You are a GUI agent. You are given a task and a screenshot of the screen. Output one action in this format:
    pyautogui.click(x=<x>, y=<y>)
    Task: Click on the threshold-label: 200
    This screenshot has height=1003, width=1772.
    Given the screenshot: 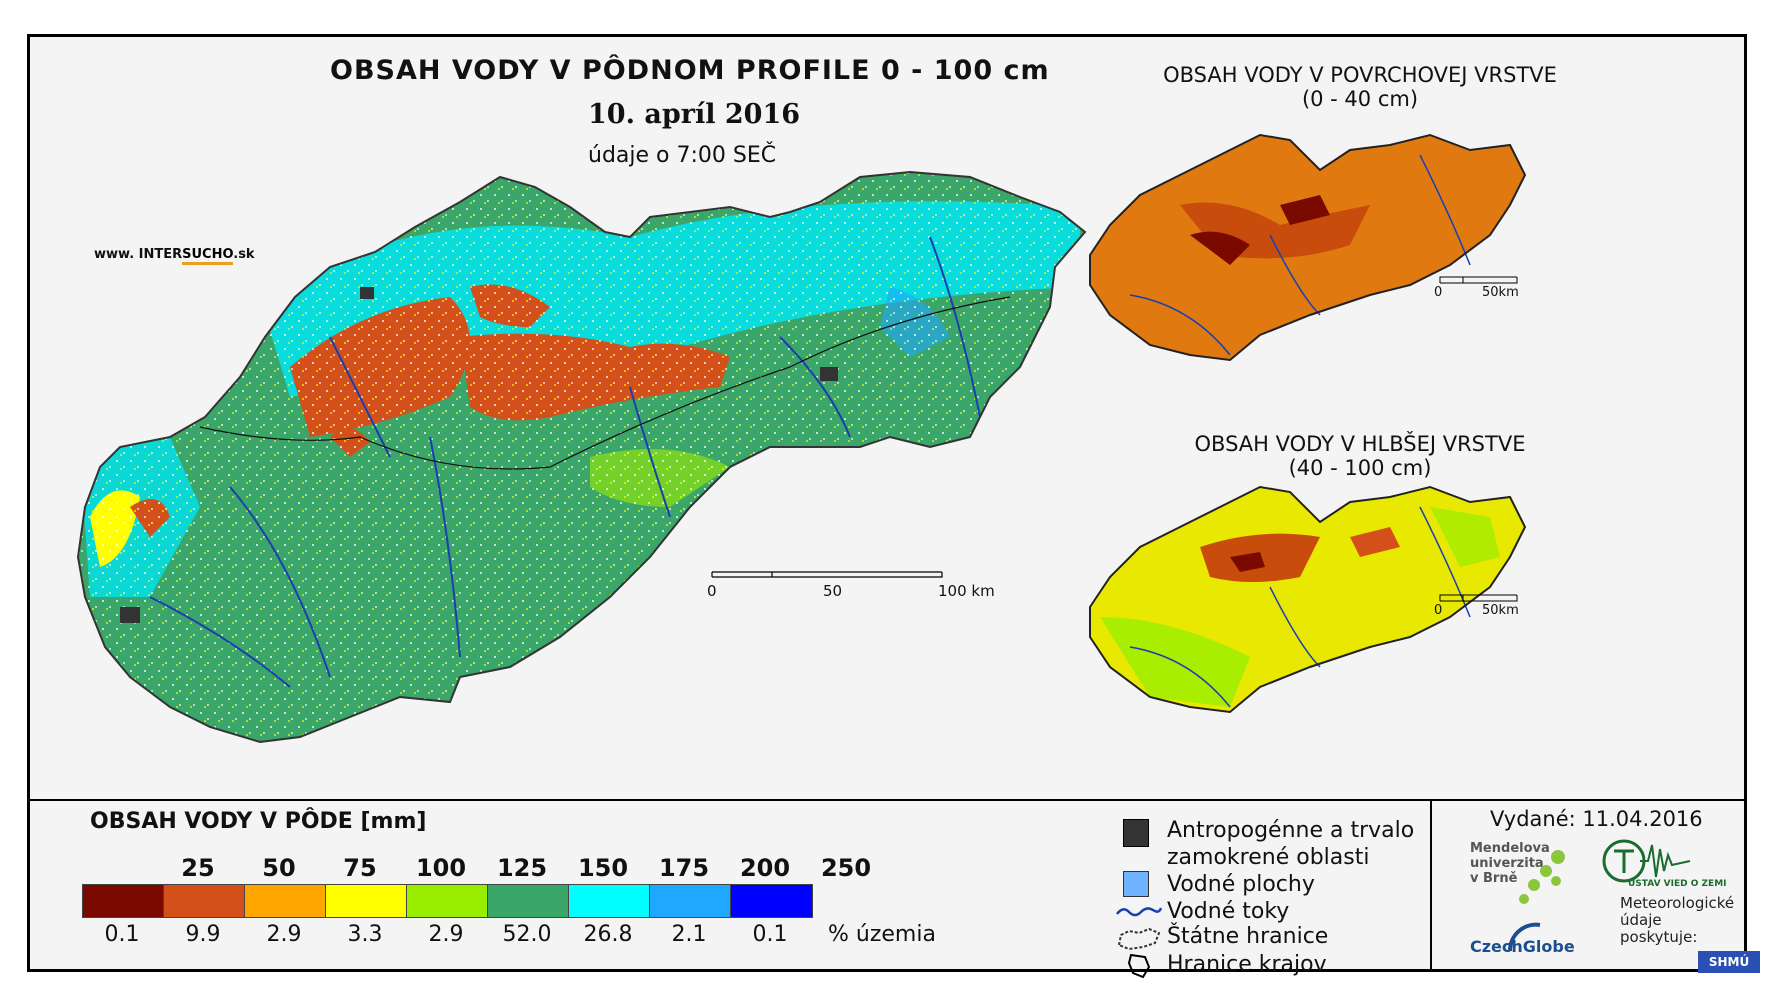 What is the action you would take?
    pyautogui.click(x=765, y=868)
    